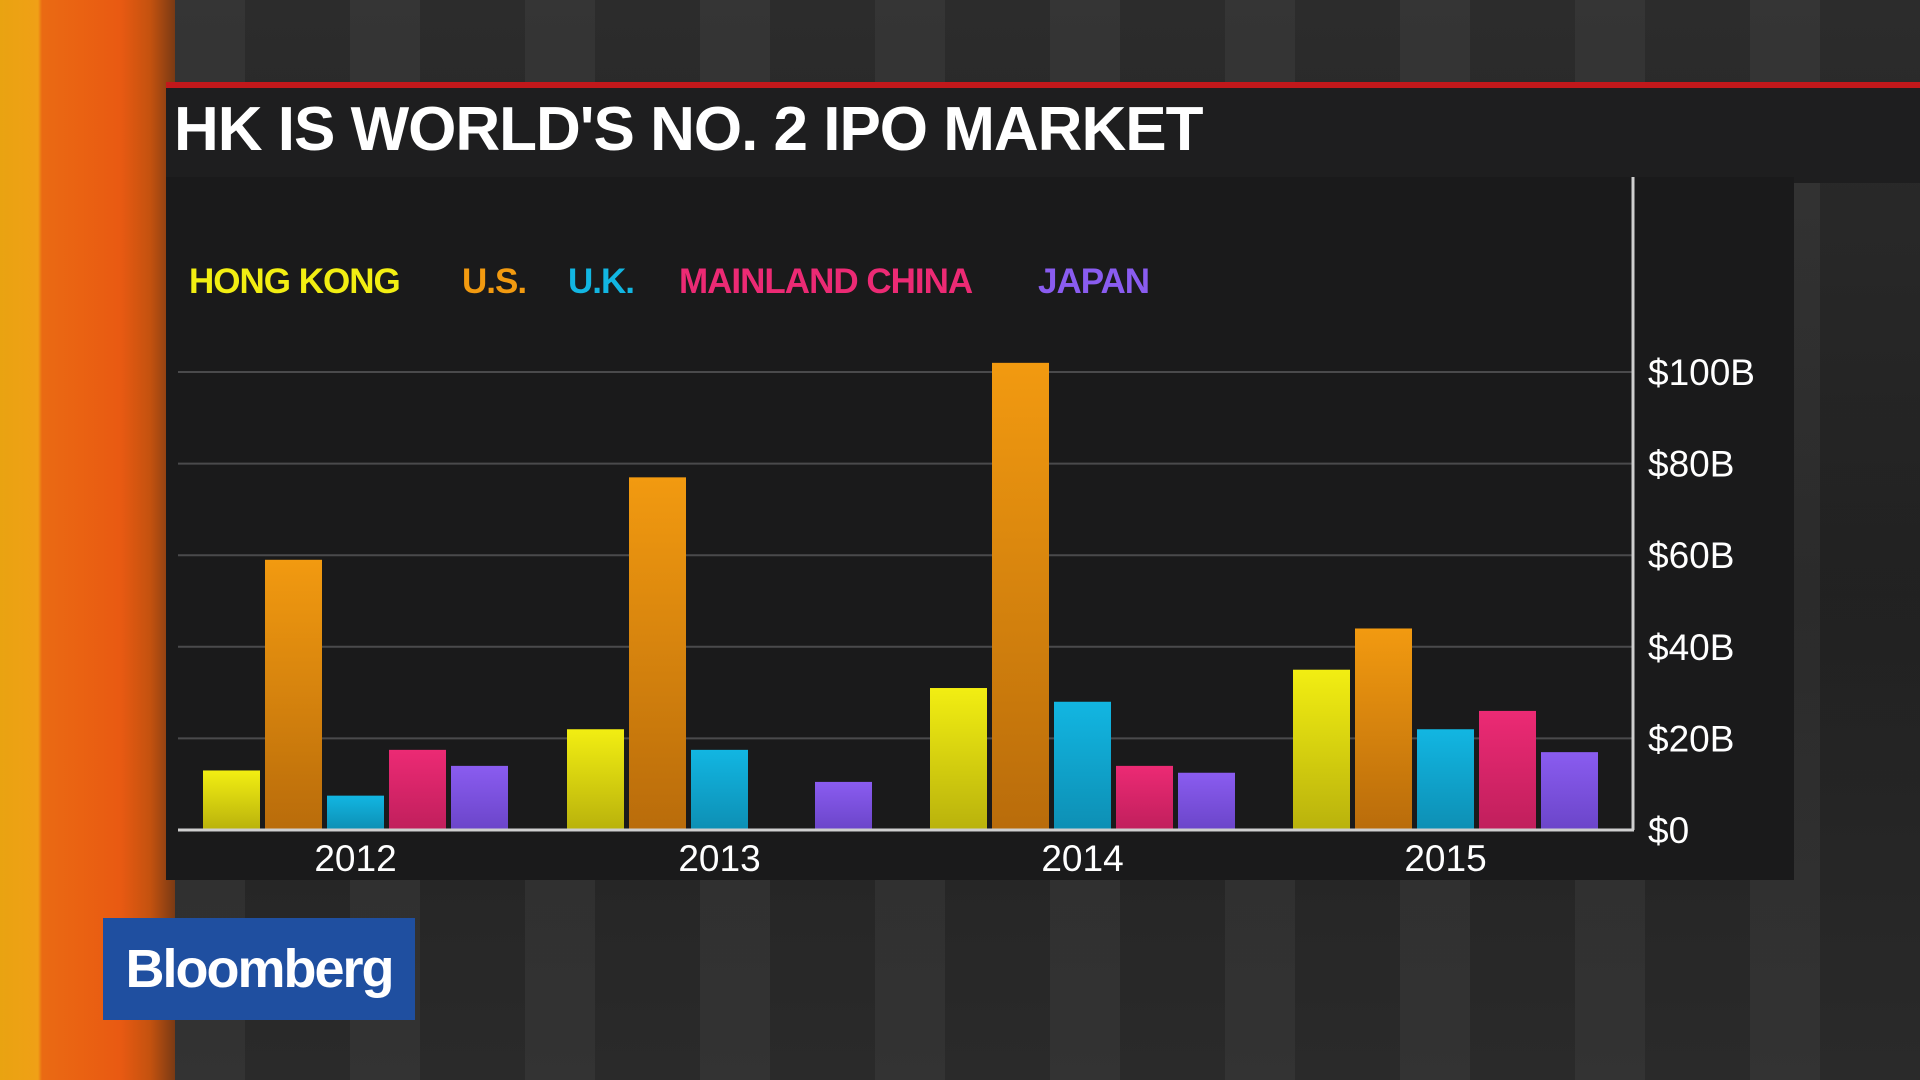 Image resolution: width=1920 pixels, height=1080 pixels. What do you see at coordinates (601, 281) in the screenshot?
I see `legend-uk: U.K.` at bounding box center [601, 281].